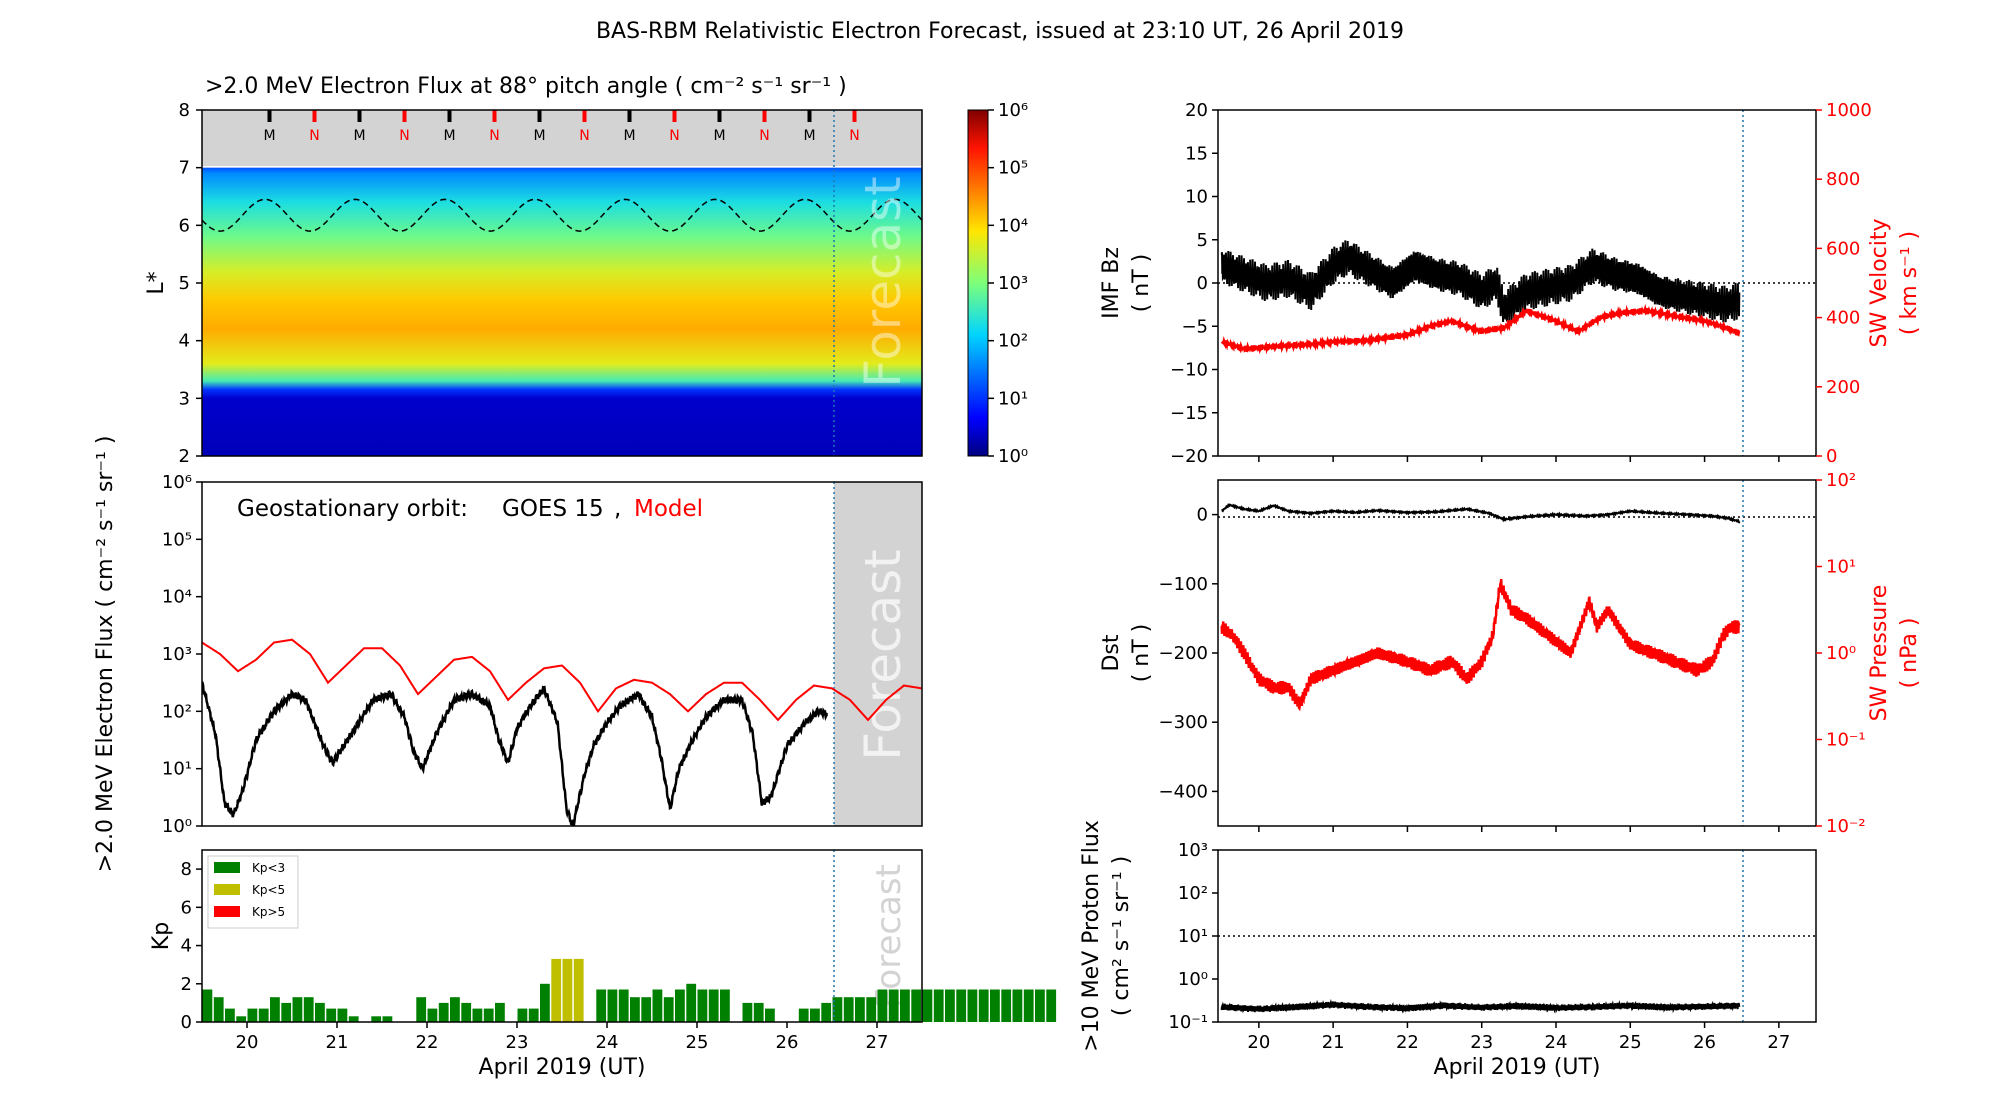 This screenshot has height=1100, width=2000. Describe the element at coordinates (191, 946) in the screenshot. I see `kp-y-ticks: 0 2 4 6 8` at that location.